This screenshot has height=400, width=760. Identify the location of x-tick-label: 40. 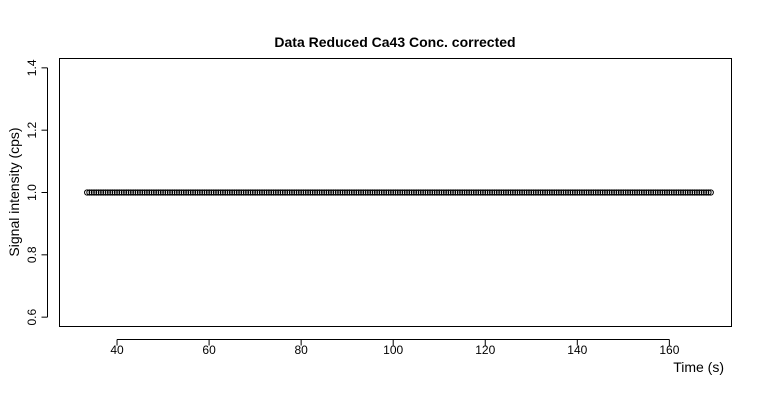
(117, 350).